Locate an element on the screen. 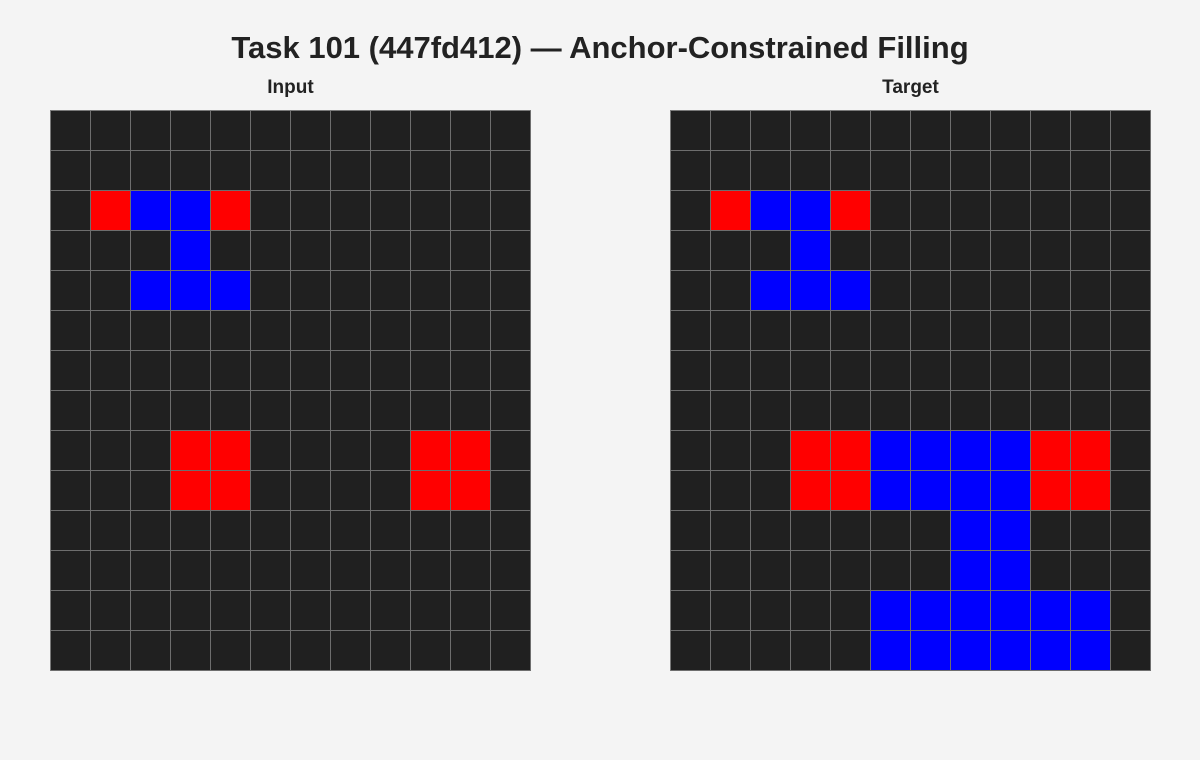  input-cell-blue is located at coordinates (151, 291).